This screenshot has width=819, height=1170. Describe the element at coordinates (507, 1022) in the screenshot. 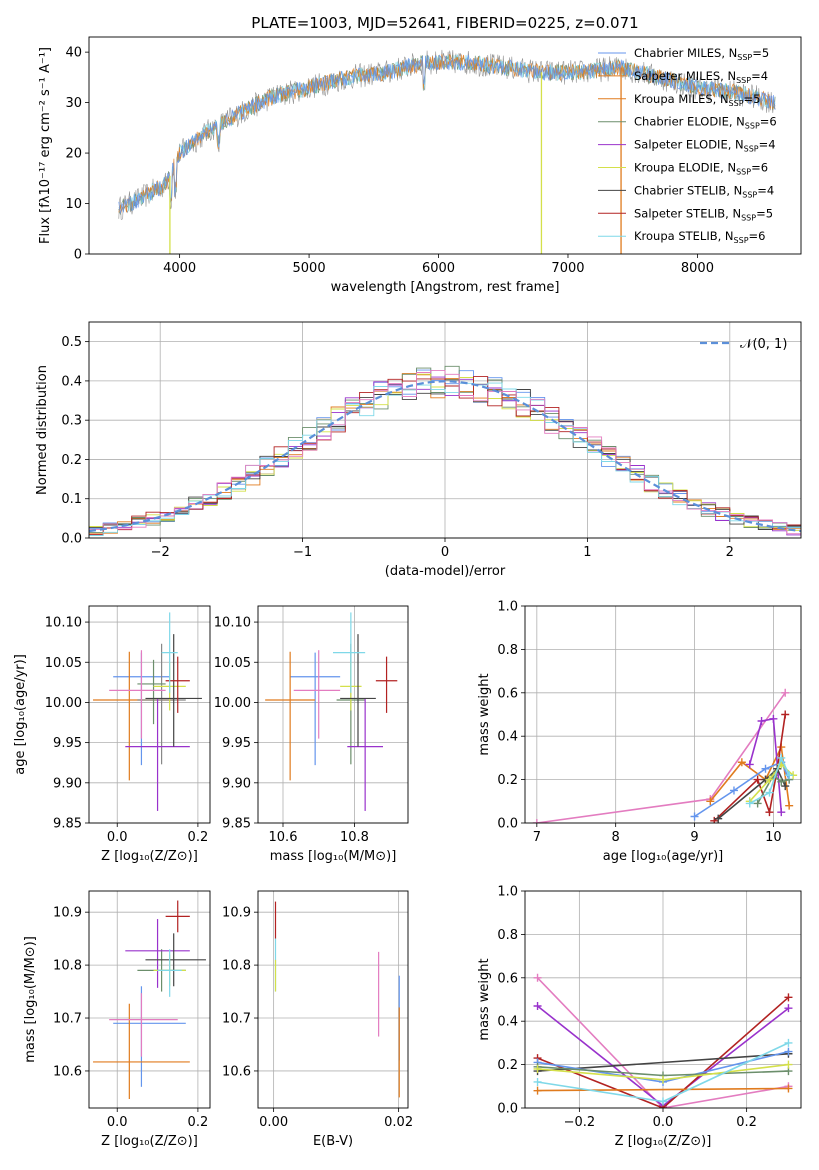

I see `weight-vs-Z-ytick-label: 0.4` at that location.